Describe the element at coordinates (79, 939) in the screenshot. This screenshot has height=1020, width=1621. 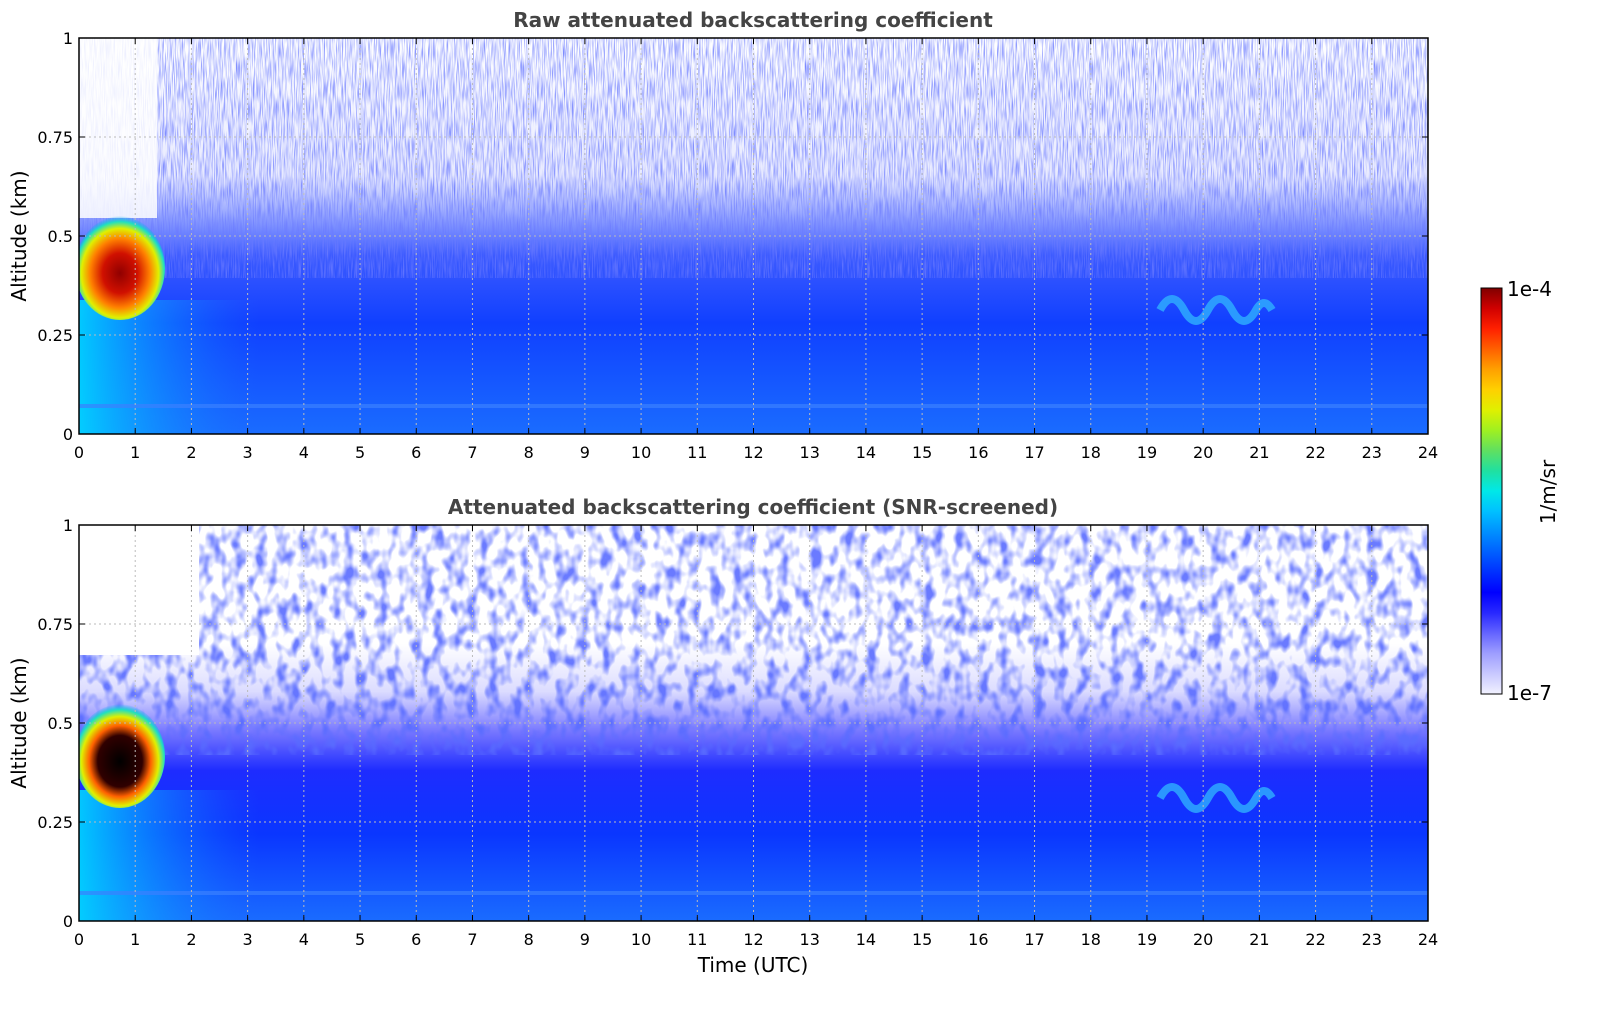
I see `panel2-x-tick-label: 0` at that location.